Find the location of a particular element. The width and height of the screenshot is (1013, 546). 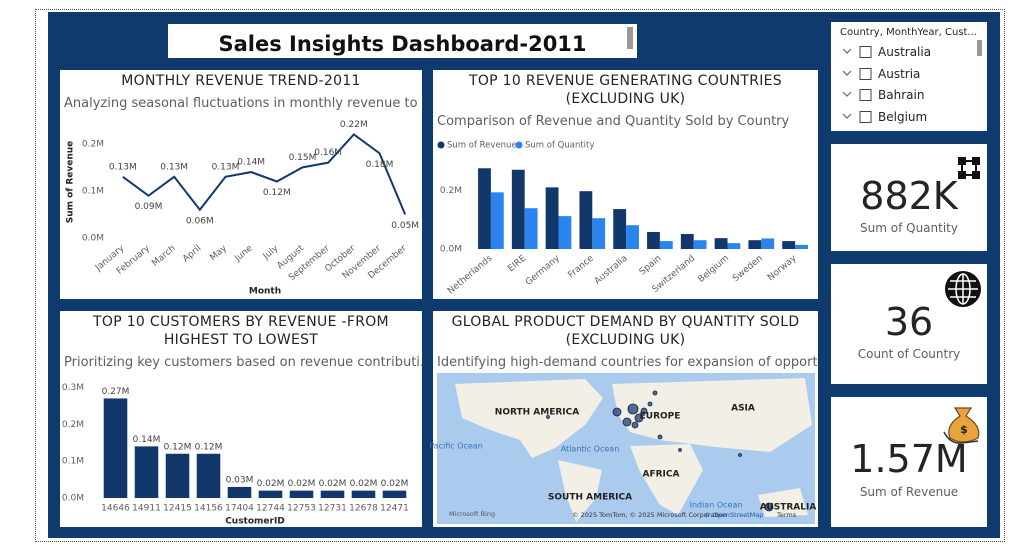

card-label: Count of Country is located at coordinates (909, 354).